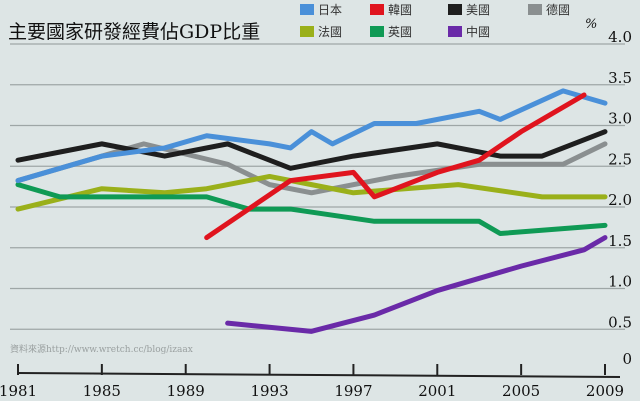 This screenshot has height=401, width=640. What do you see at coordinates (186, 391) in the screenshot?
I see `x-tick-label: 1989` at bounding box center [186, 391].